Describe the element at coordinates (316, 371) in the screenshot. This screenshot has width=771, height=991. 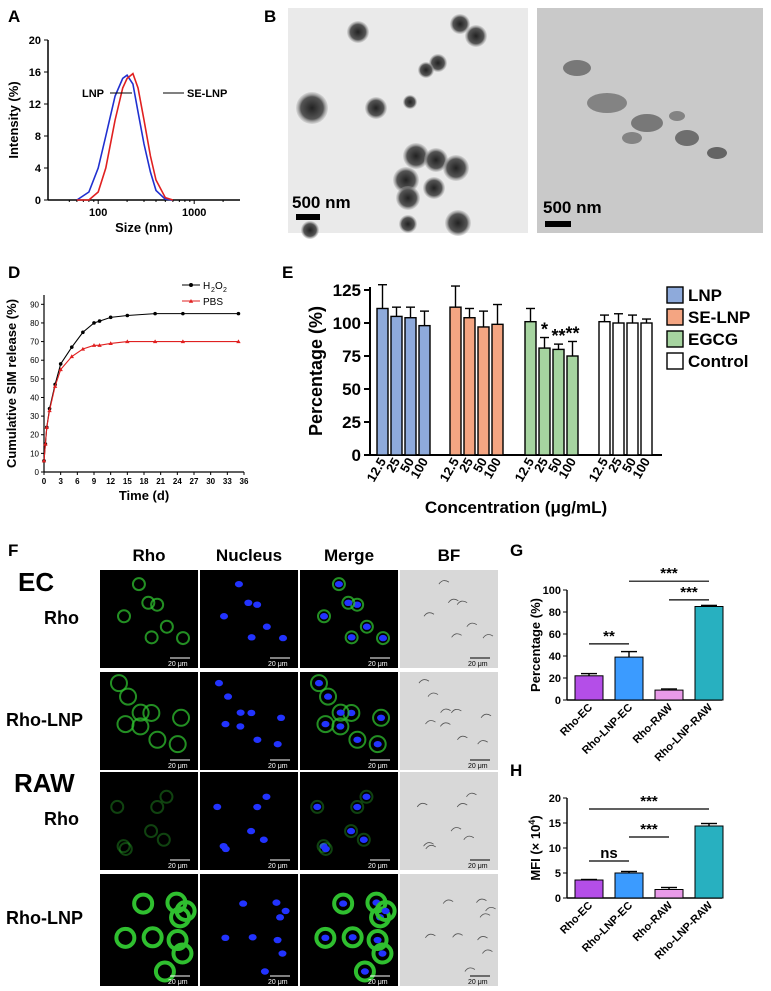
I see `y-axis-label-e: Percentage (%)` at that location.